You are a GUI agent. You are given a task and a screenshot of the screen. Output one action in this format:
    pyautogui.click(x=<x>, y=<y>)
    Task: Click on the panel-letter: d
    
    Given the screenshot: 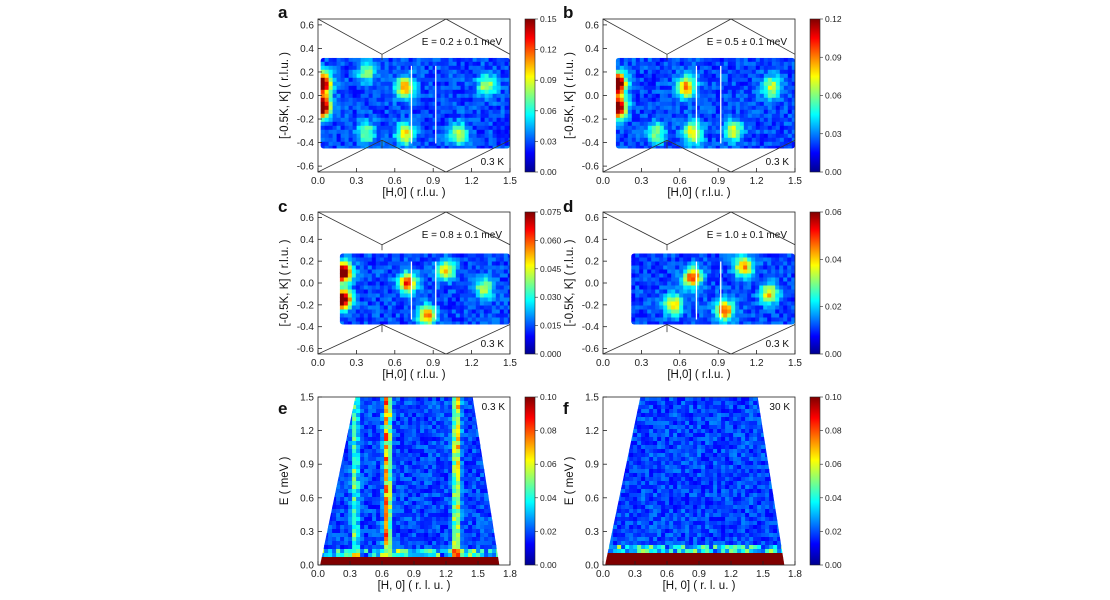 What is the action you would take?
    pyautogui.click(x=568, y=206)
    